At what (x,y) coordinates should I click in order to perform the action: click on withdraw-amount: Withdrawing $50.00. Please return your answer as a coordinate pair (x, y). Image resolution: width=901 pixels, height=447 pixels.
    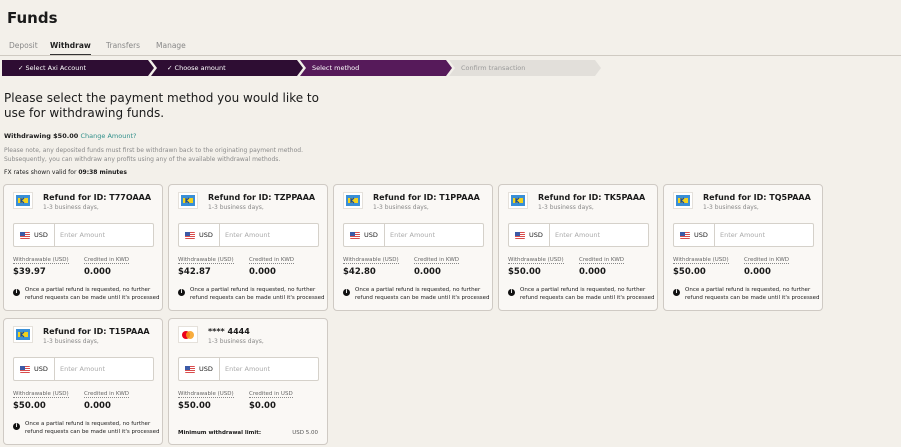
    Looking at the image, I should click on (41, 136).